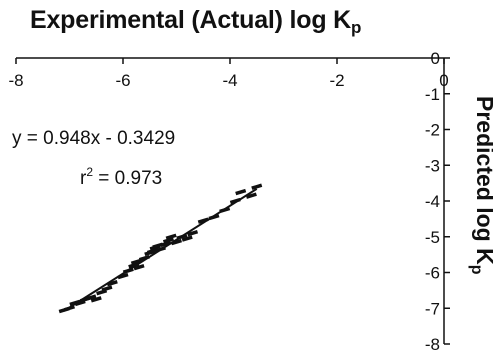  What do you see at coordinates (432, 201) in the screenshot?
I see `y-tick-label: -4` at bounding box center [432, 201].